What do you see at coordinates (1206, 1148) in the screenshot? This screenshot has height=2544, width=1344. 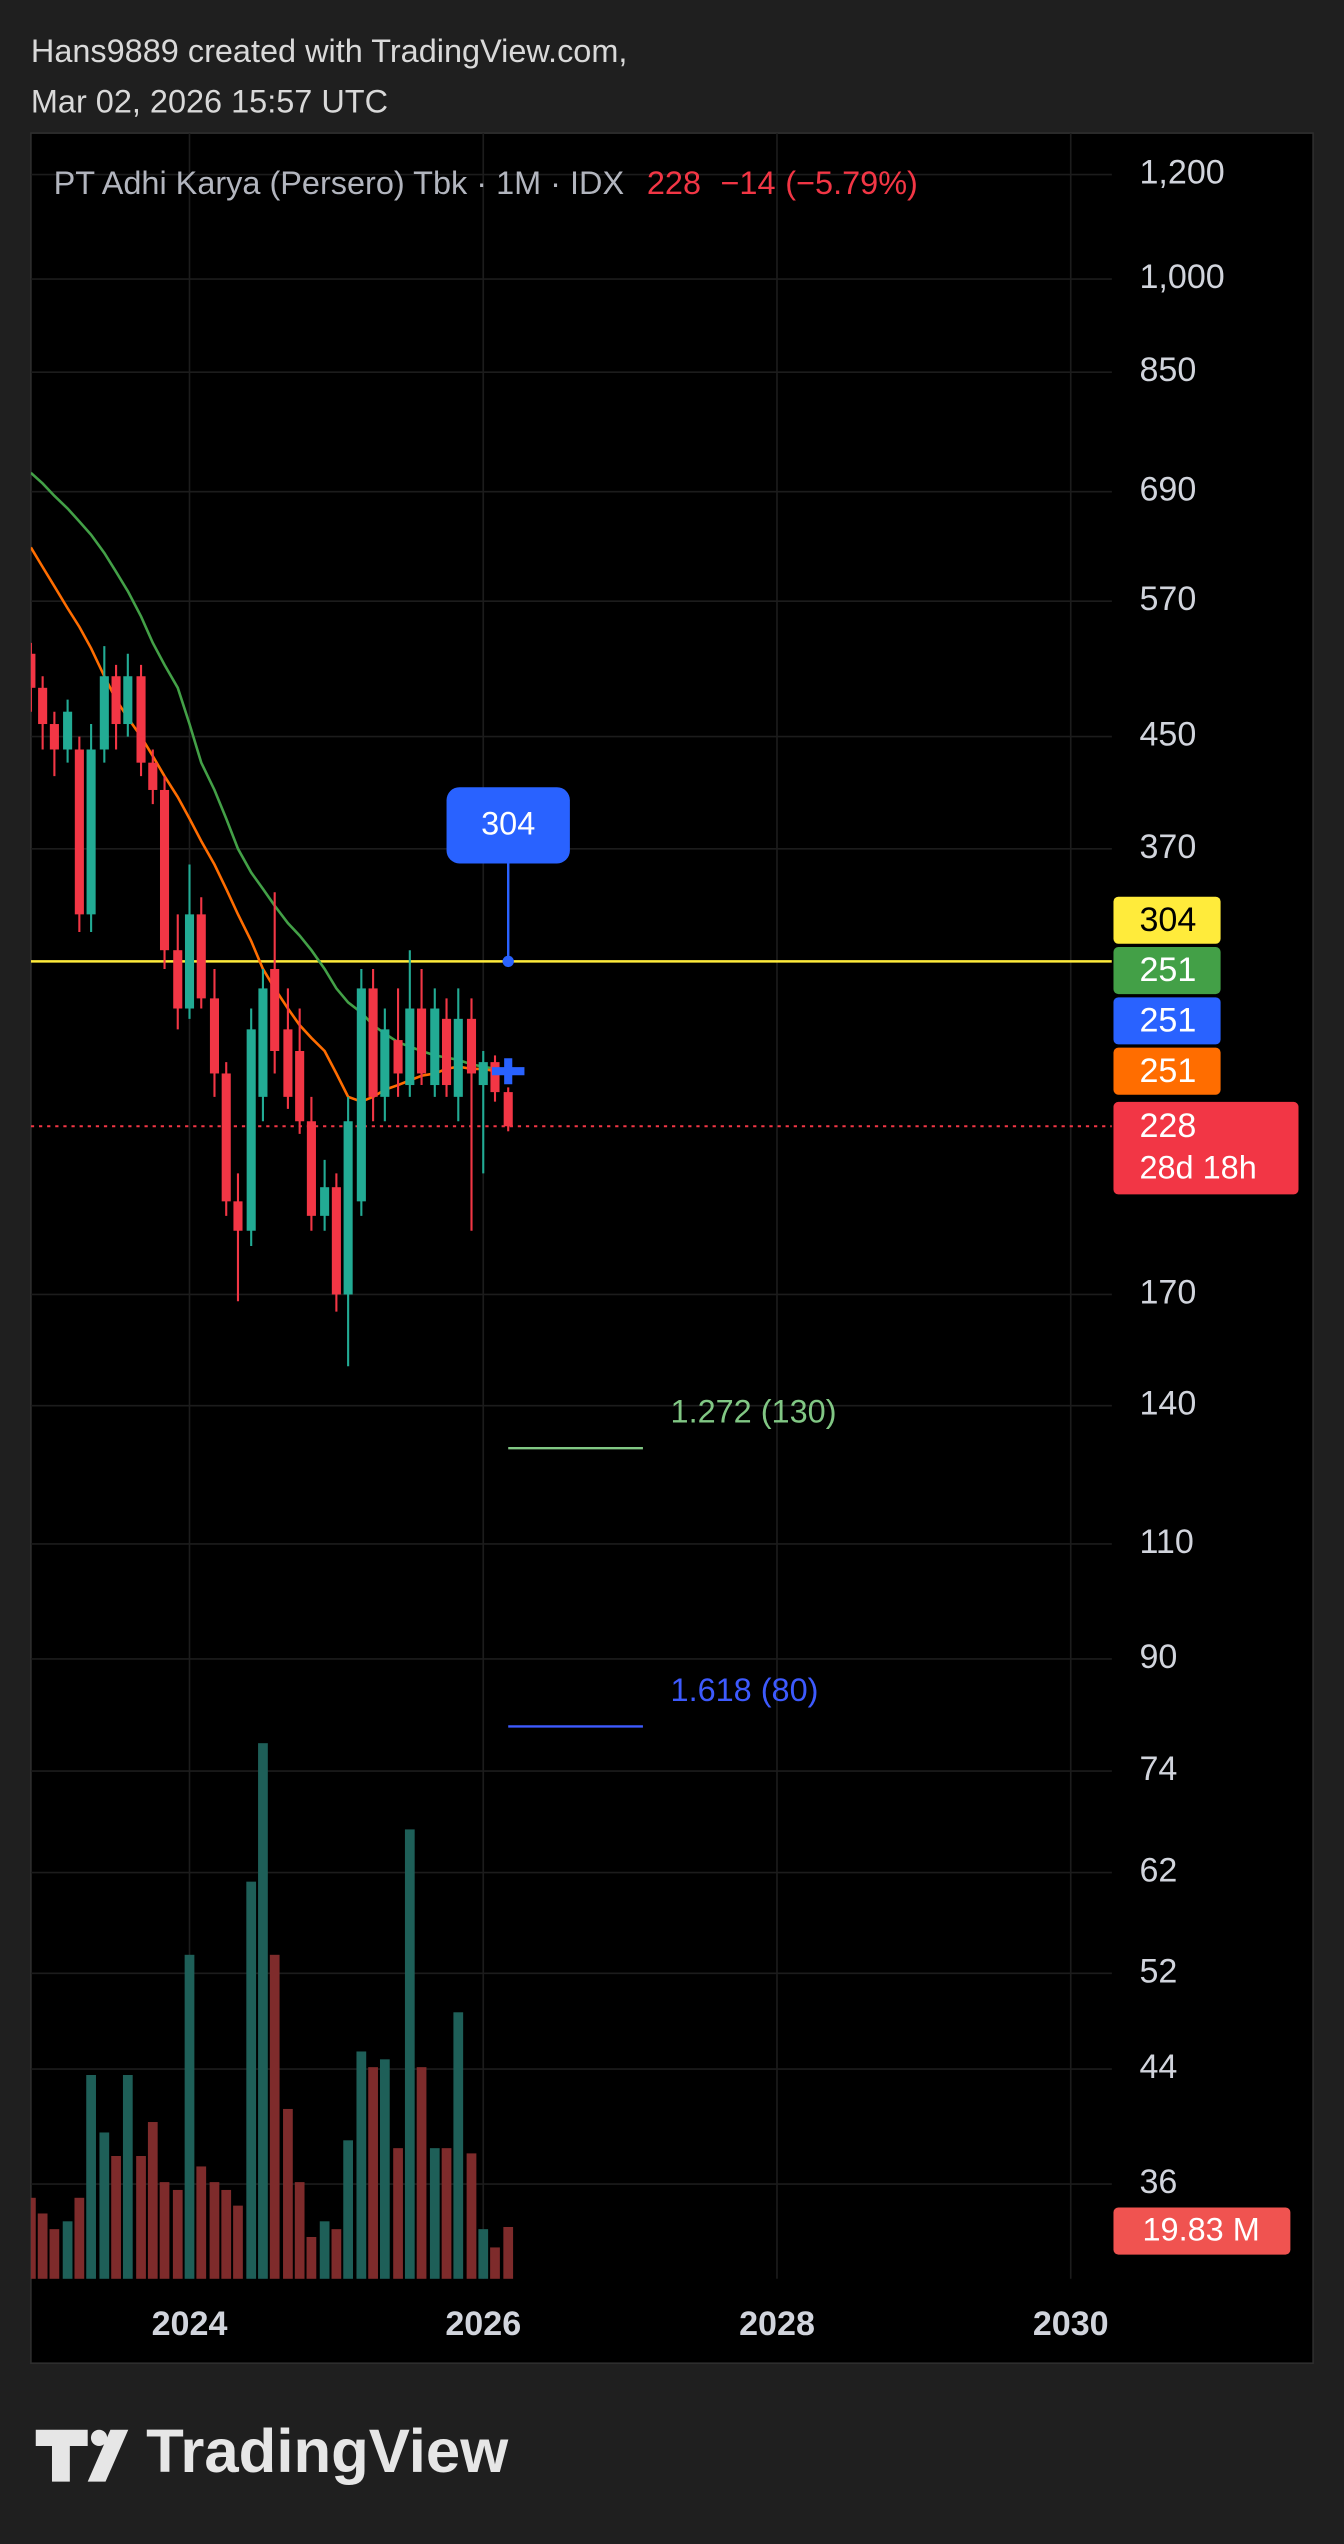 I see `last-price-tag` at bounding box center [1206, 1148].